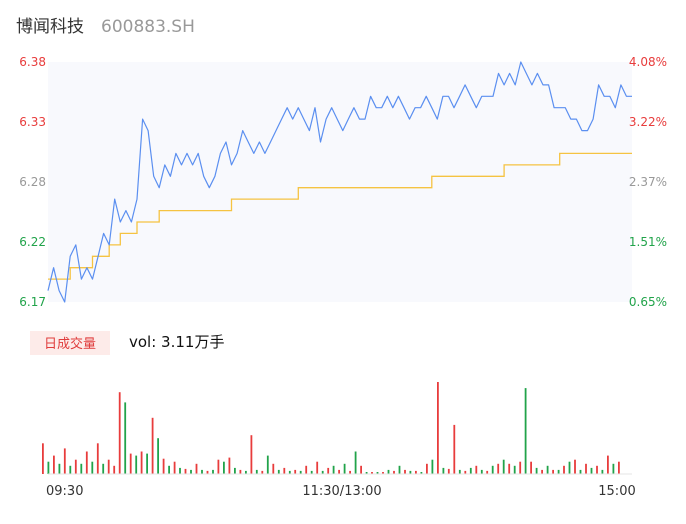 The height and width of the screenshot is (524, 686). Describe the element at coordinates (148, 27) in the screenshot. I see `stock-code: 600883.SH` at that location.